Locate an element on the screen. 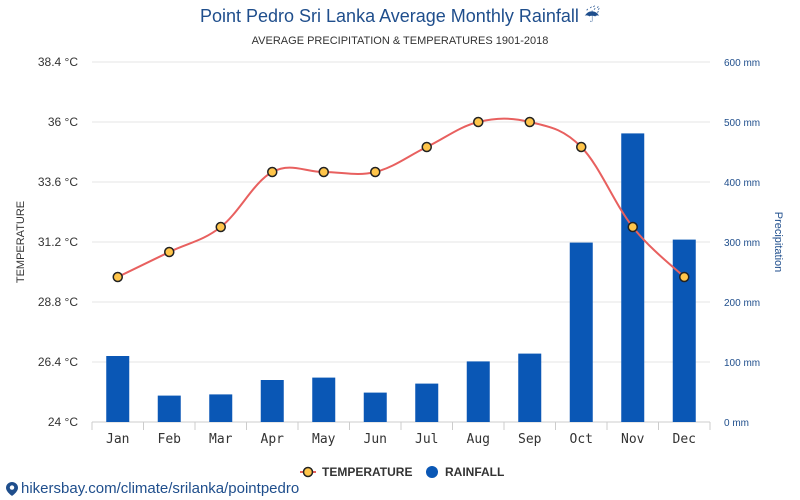 The height and width of the screenshot is (500, 800). legend-rainfall-label: RAINFALL is located at coordinates (474, 472).